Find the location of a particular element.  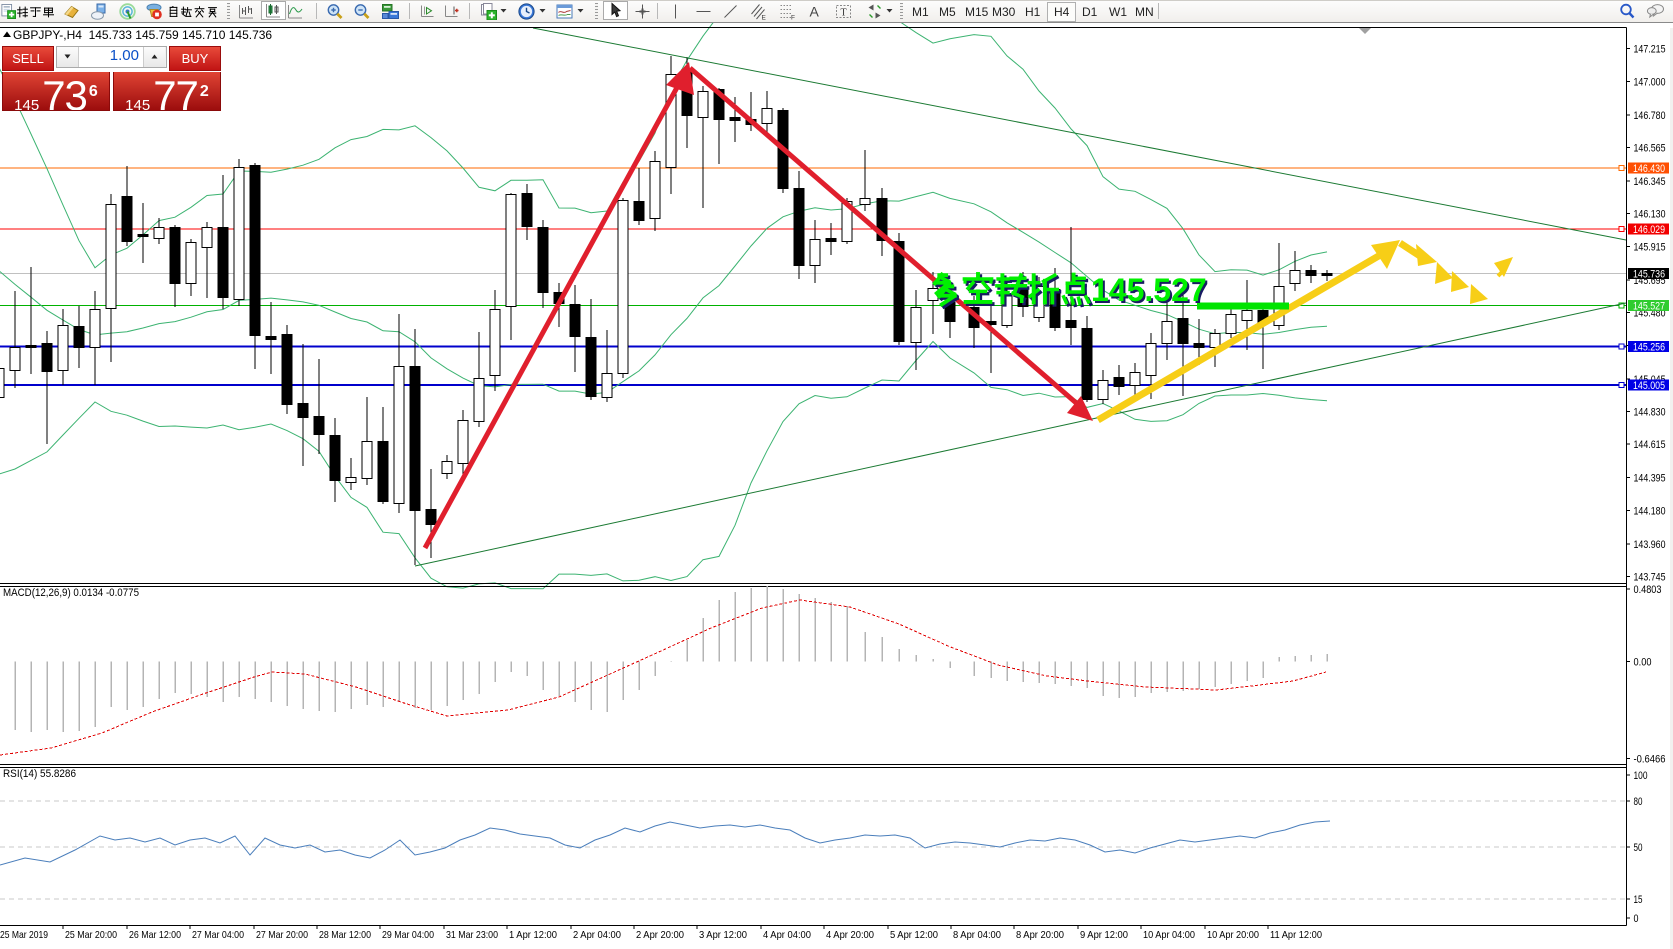

svg-text: 146.345 is located at coordinates (1650, 182).